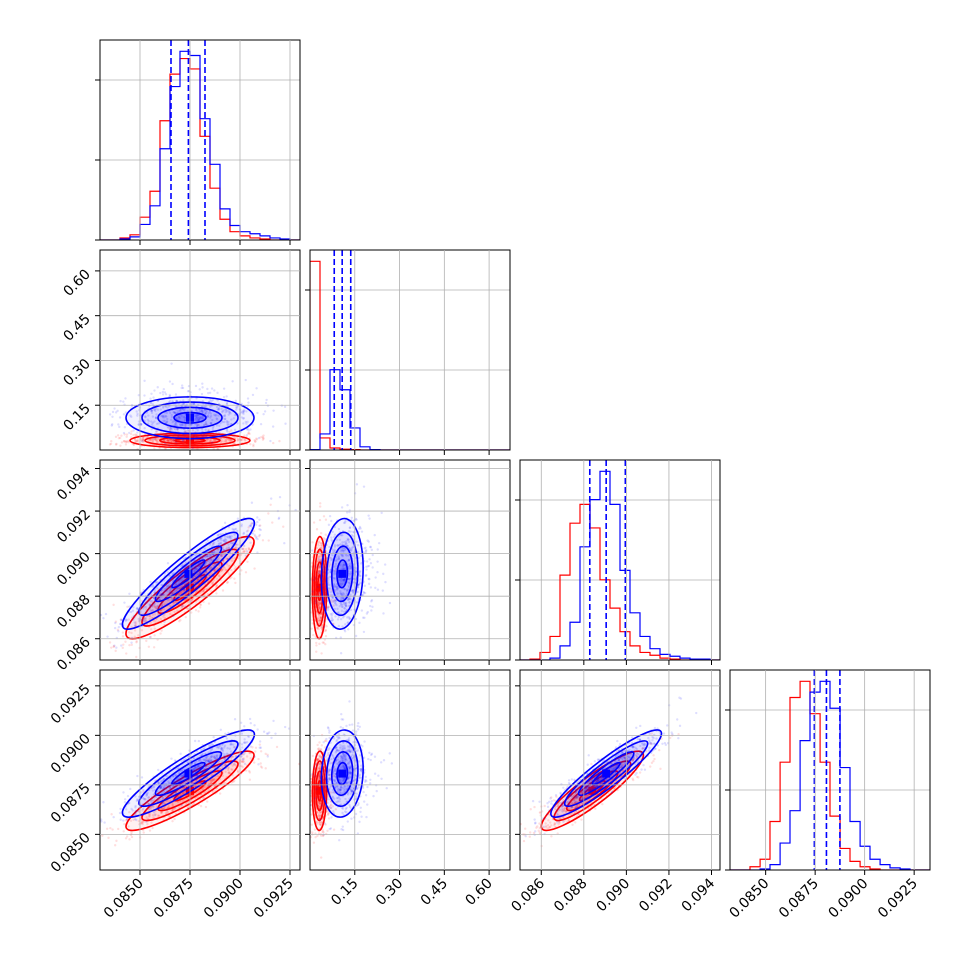  Describe the element at coordinates (74, 612) in the screenshot. I see `y-tick-label: 0.088` at that location.